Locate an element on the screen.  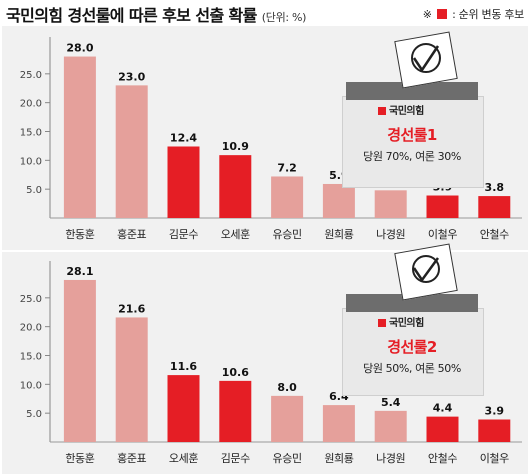
chart-title: 국민의힘 경선룰에 따른 후보 선출 확률 (단위: %) is located at coordinates (156, 14).